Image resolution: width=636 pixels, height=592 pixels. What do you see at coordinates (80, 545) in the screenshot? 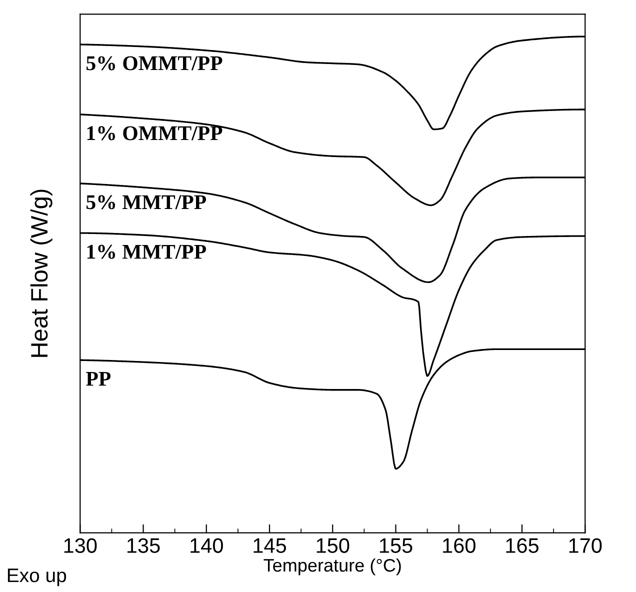
I see `x-tick-label: 130` at bounding box center [80, 545].